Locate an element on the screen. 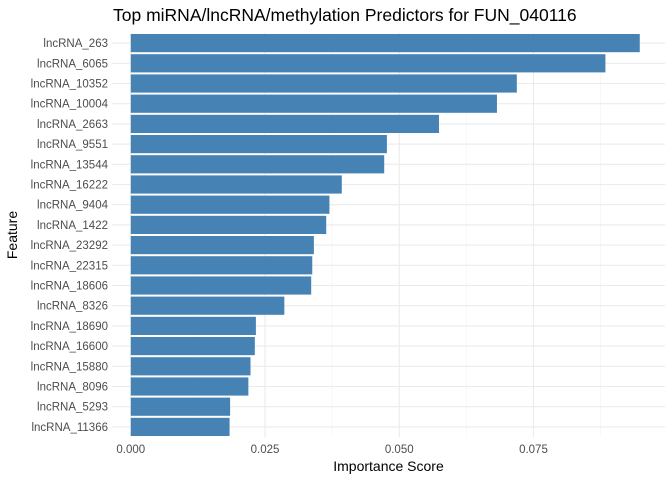  y-tick-label: lncRNA_11366 is located at coordinates (69, 428).